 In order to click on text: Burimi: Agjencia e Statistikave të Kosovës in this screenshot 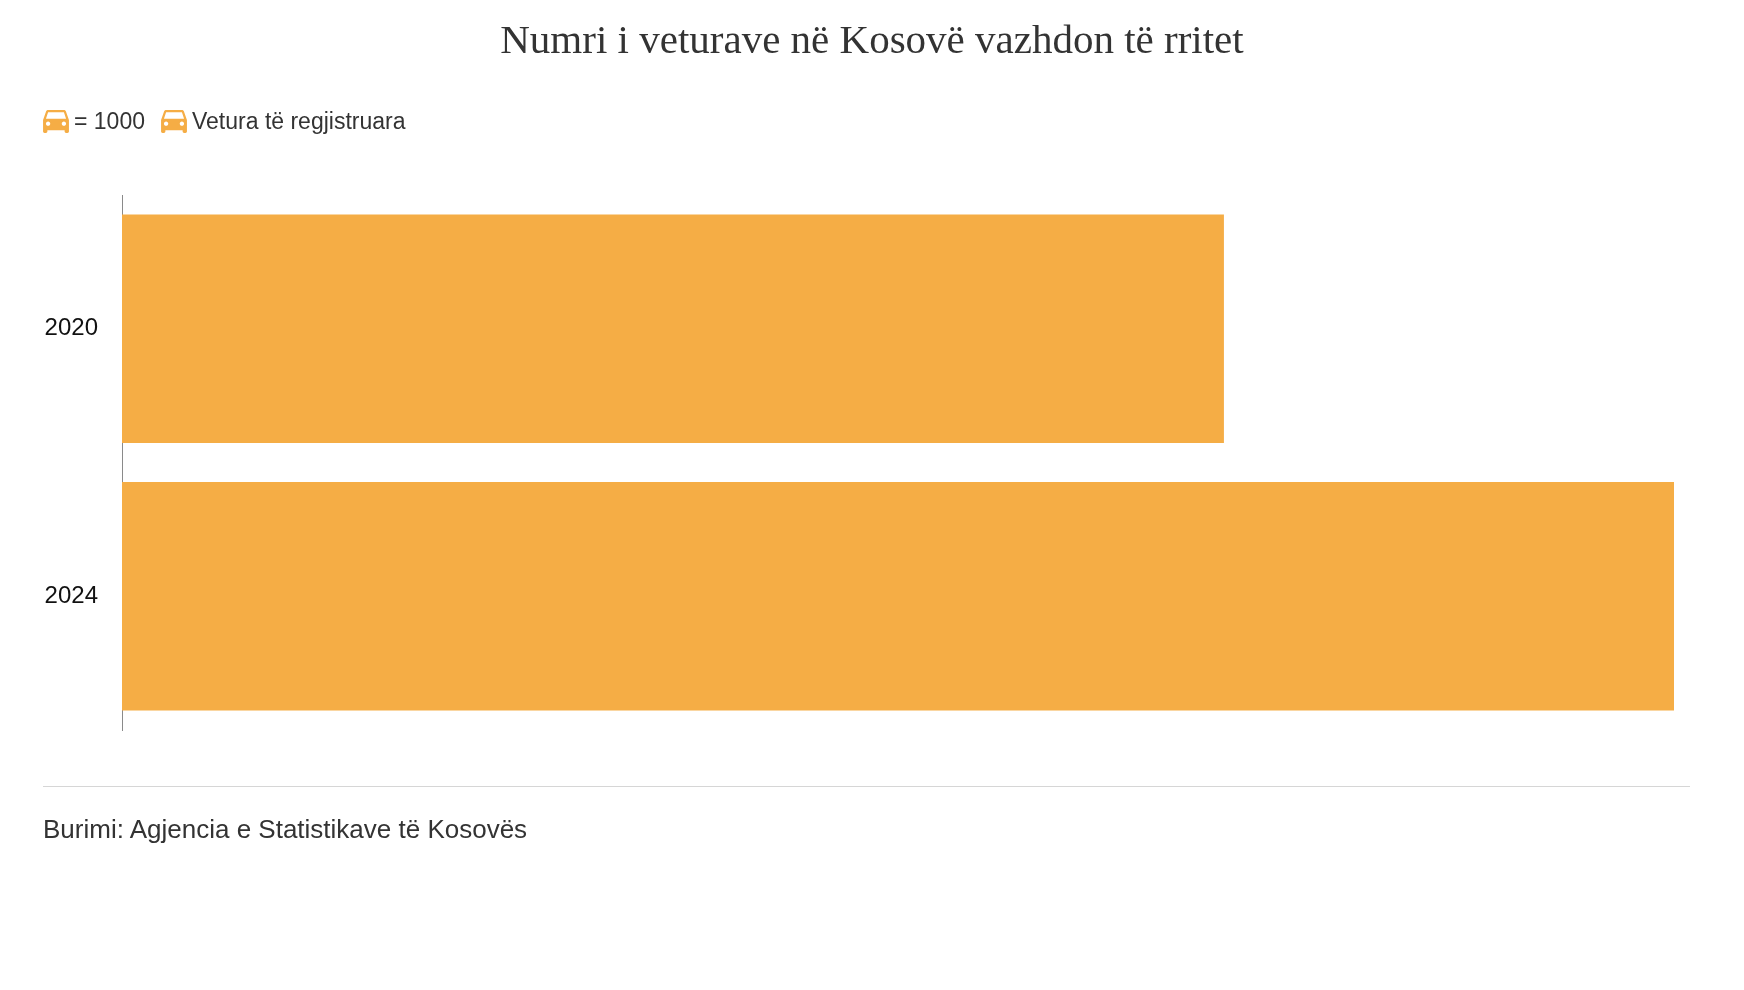, I will do `click(285, 829)`.